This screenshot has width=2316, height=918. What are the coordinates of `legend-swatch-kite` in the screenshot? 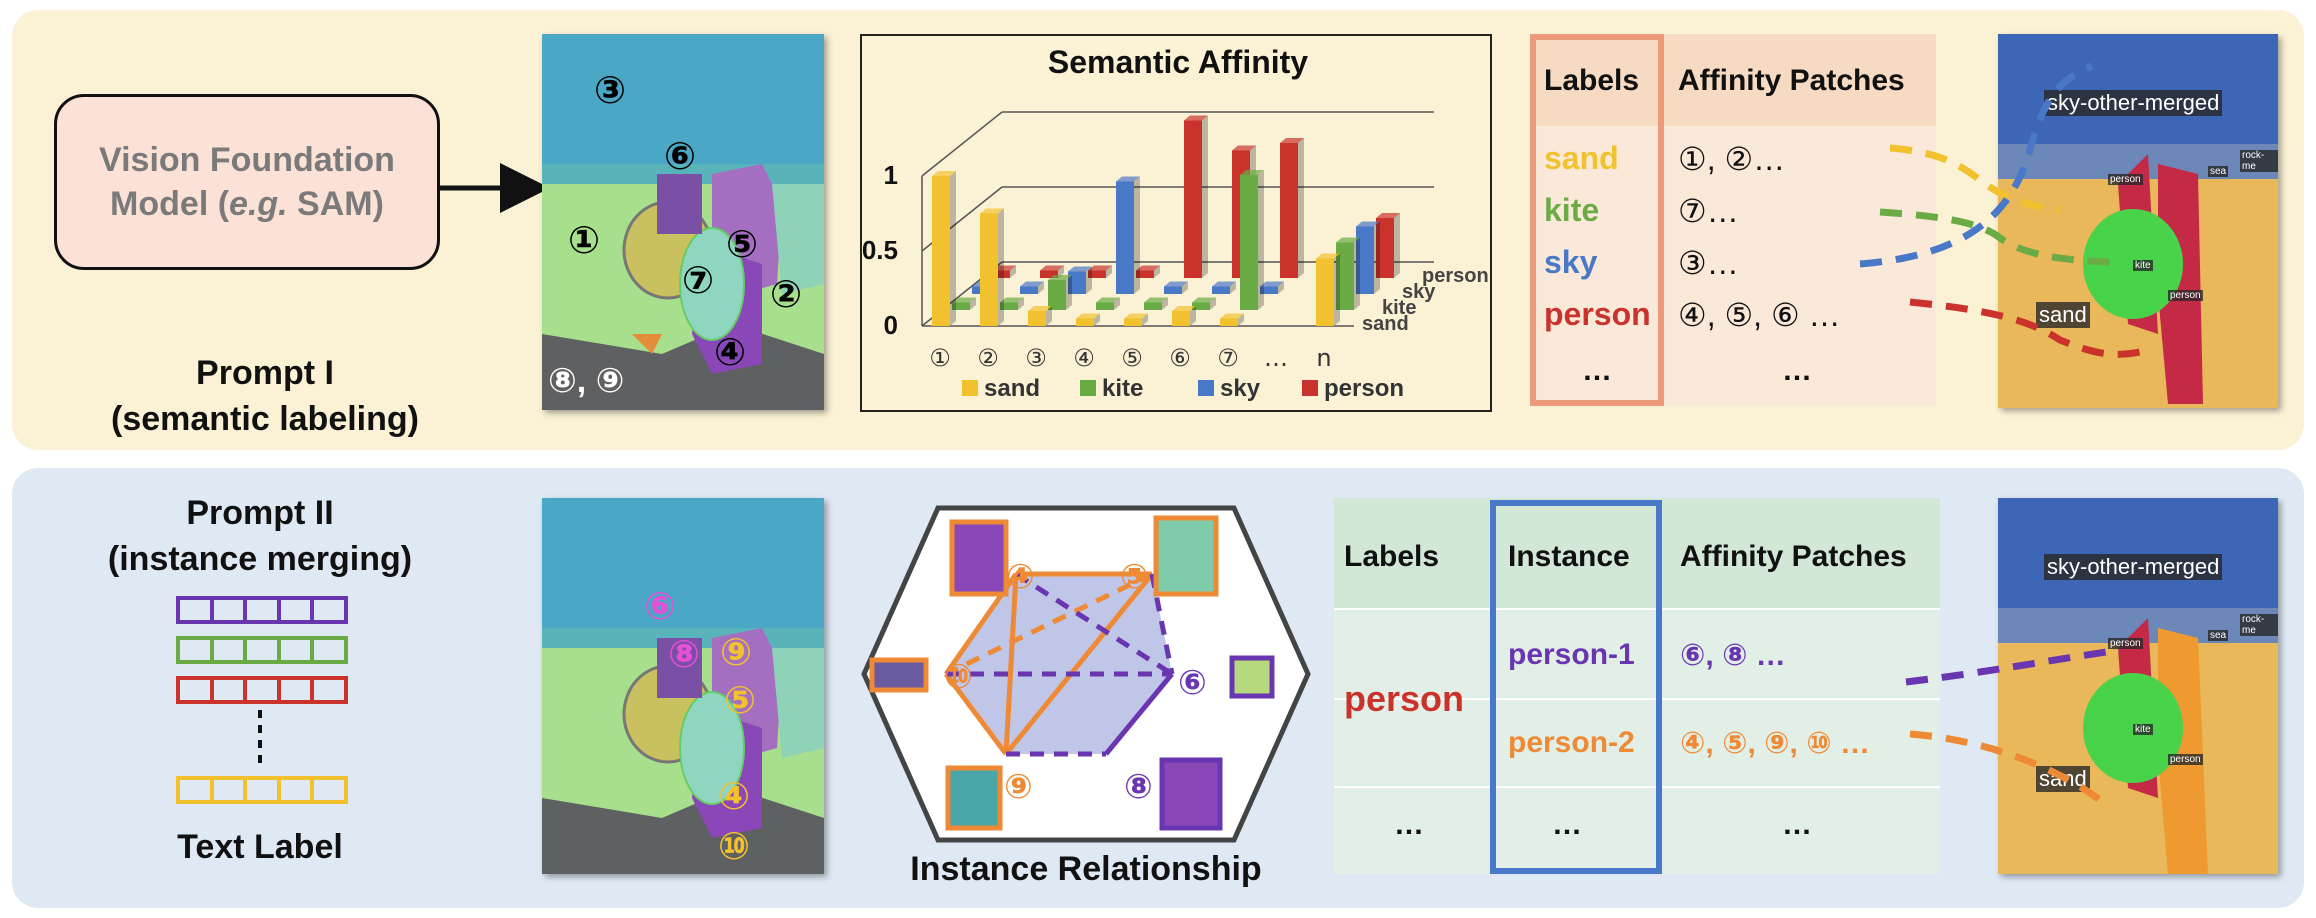 It's located at (1088, 388).